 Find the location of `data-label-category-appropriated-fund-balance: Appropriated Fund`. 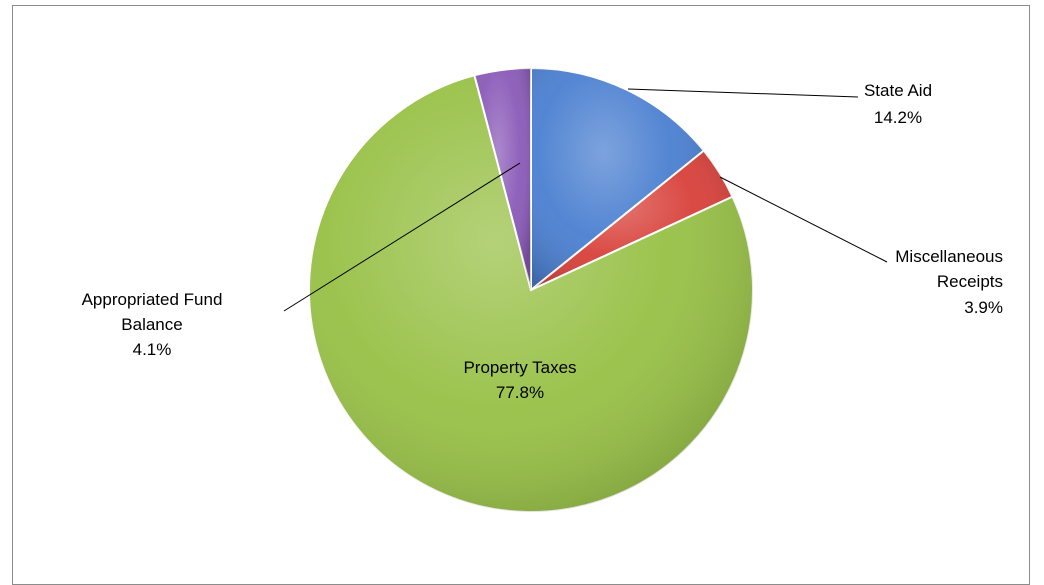

data-label-category-appropriated-fund-balance: Appropriated Fund is located at coordinates (152, 299).